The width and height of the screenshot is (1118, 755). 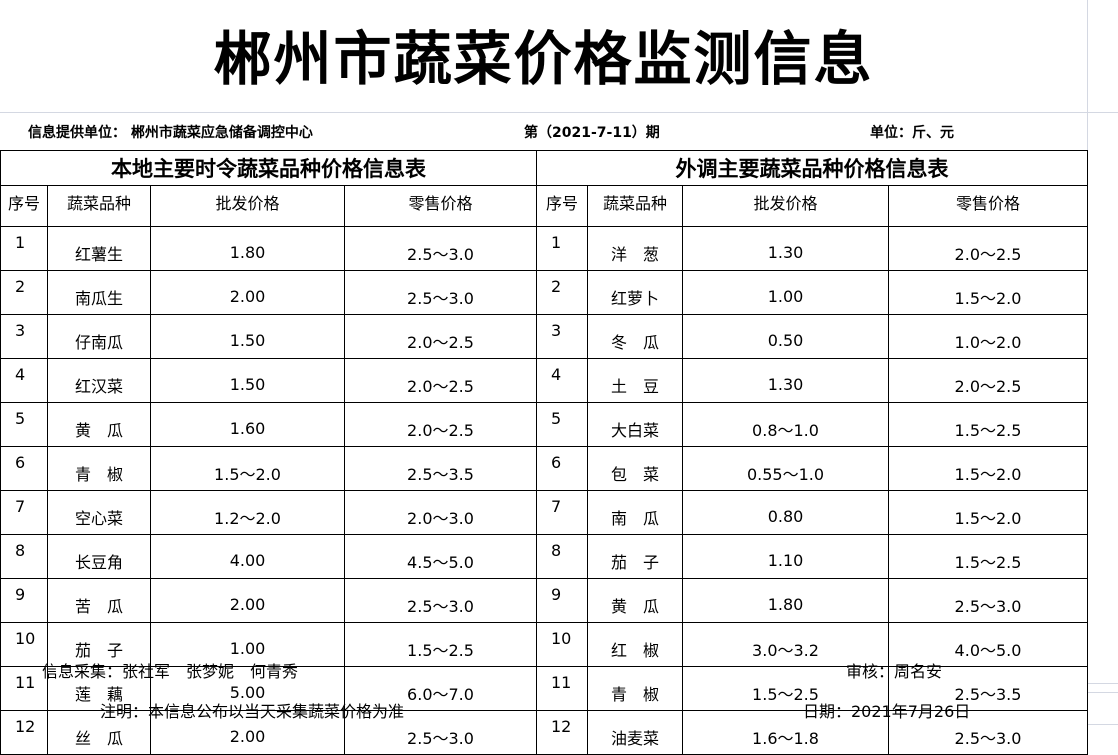 I want to click on external-header-cell: 序号, so click(x=562, y=206).